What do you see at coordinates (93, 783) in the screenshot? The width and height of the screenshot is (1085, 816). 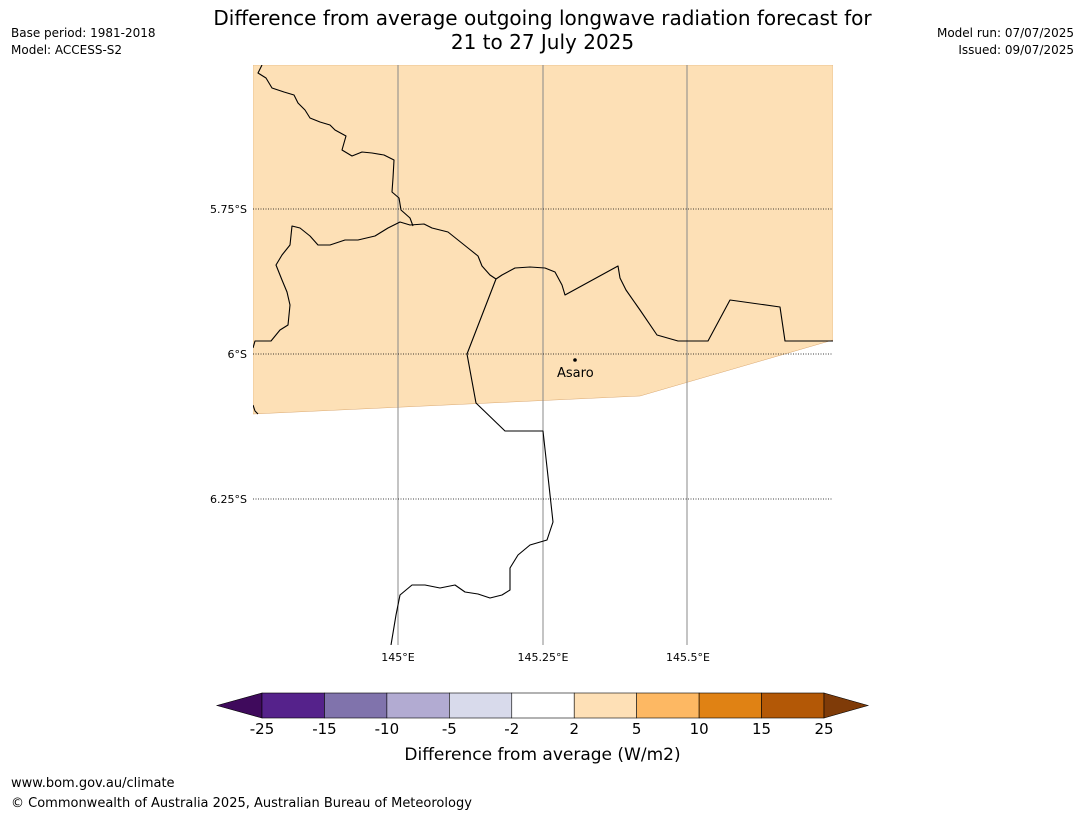 I see `footer-url: www.bom.gov.au/climate` at bounding box center [93, 783].